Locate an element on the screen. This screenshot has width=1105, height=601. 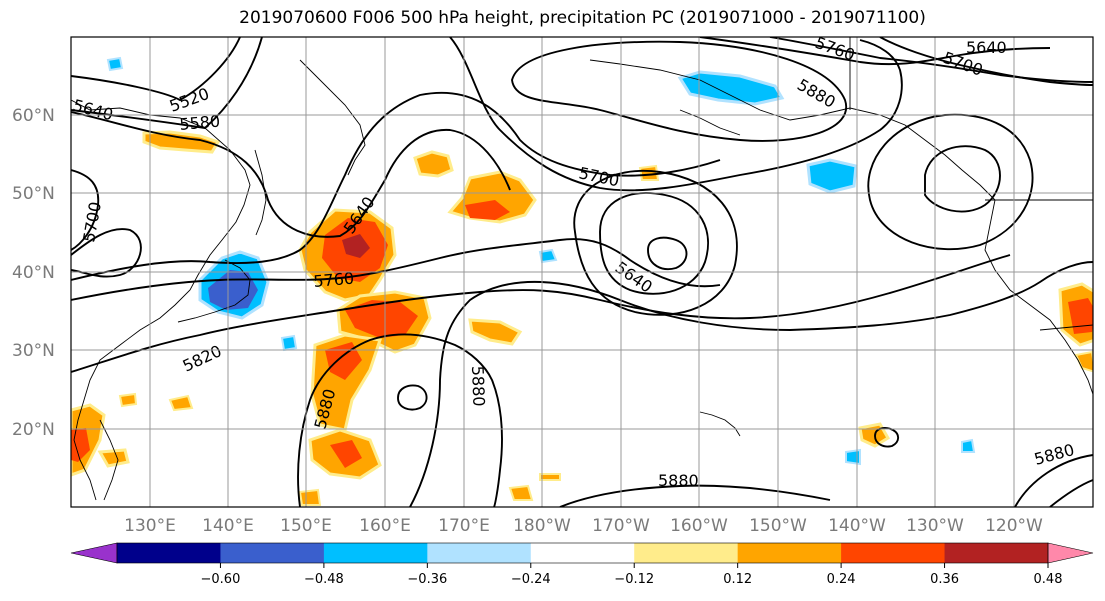
contour-low-center is located at coordinates (667, 253).